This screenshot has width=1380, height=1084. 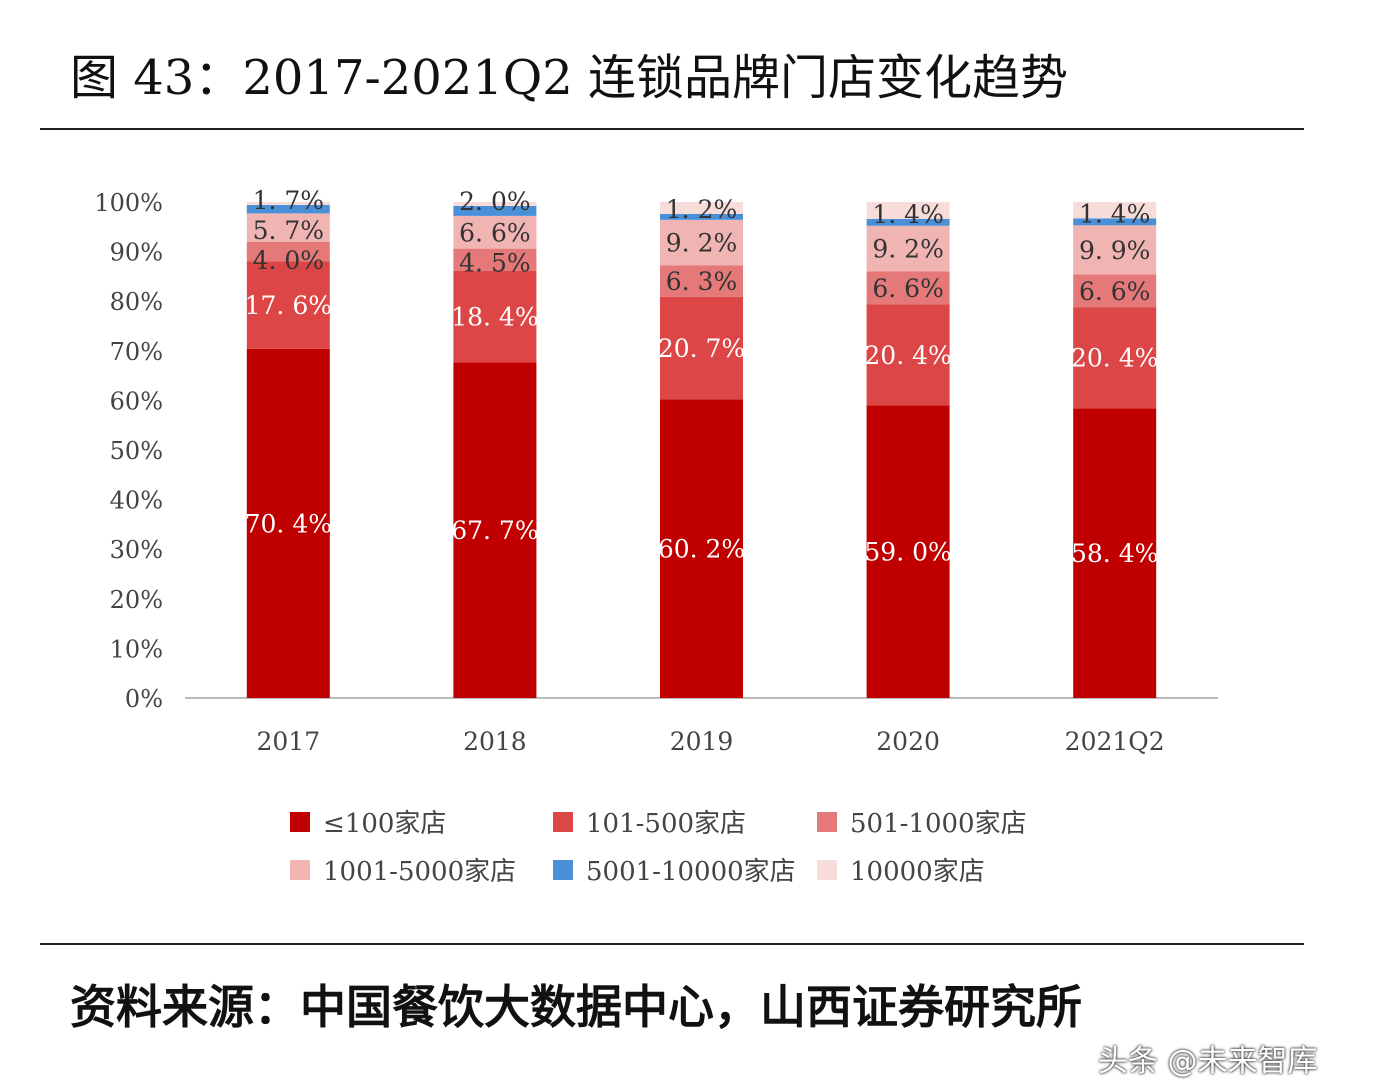 I want to click on data-label: 58. 4%, so click(x=1114, y=553).